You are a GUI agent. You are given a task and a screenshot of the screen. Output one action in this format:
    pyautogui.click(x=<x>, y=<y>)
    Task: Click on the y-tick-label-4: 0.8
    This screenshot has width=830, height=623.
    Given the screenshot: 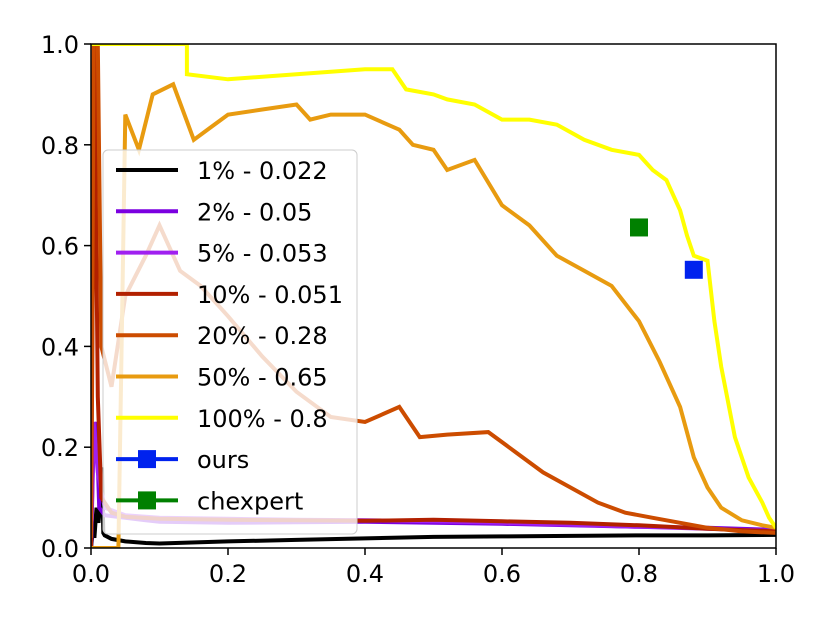 What is the action you would take?
    pyautogui.click(x=60, y=146)
    